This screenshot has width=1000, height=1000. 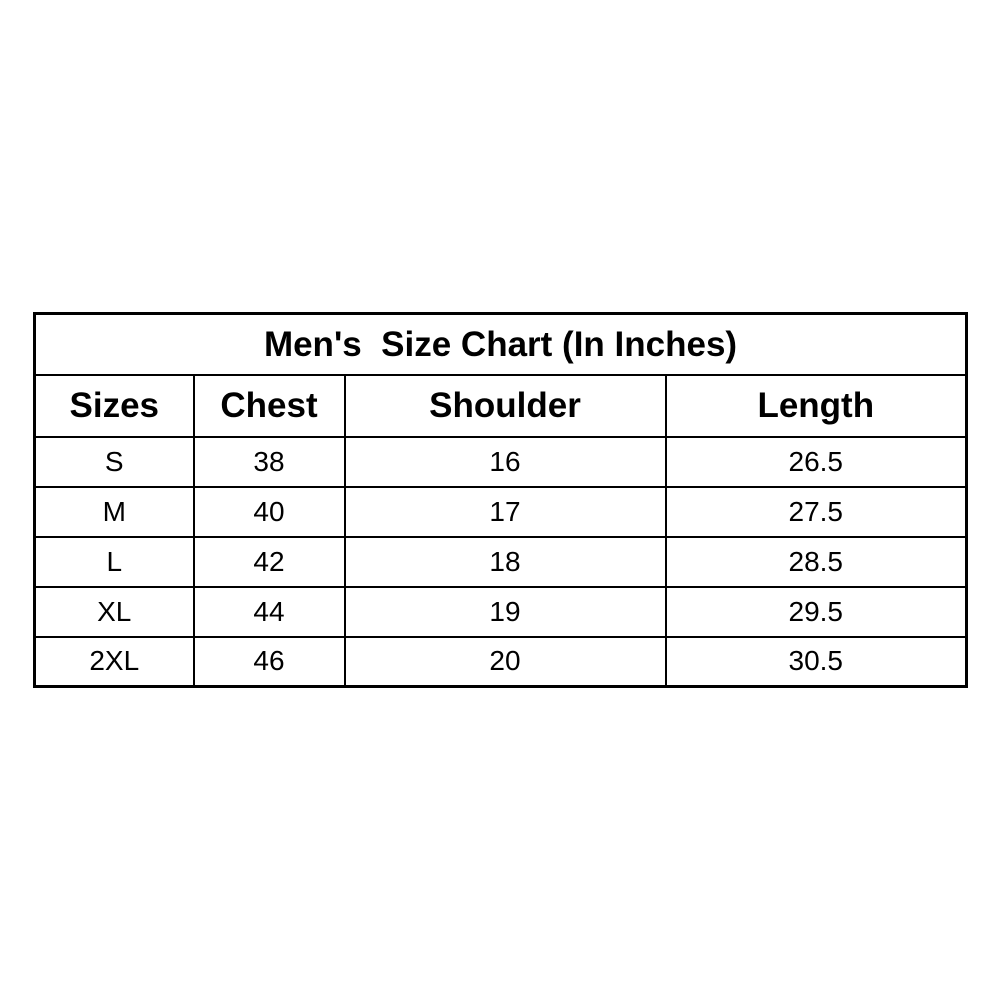 What do you see at coordinates (269, 461) in the screenshot?
I see `cell-chest: 38` at bounding box center [269, 461].